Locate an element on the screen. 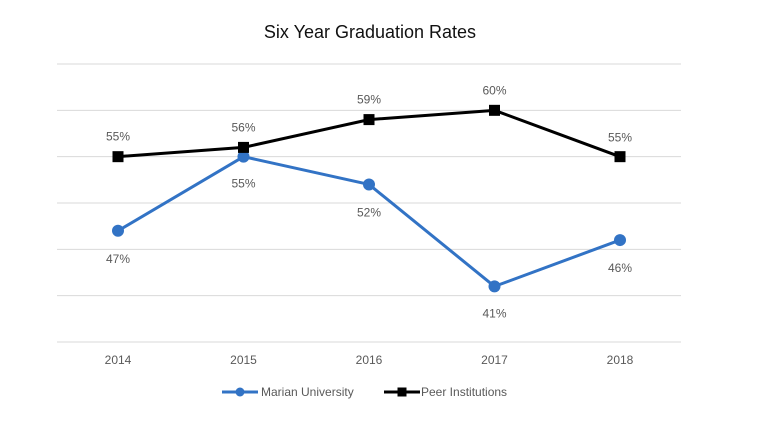 Image resolution: width=757 pixels, height=431 pixels. series-peer-institutions: 55% 56% 59% 60% 55% is located at coordinates (369, 123).